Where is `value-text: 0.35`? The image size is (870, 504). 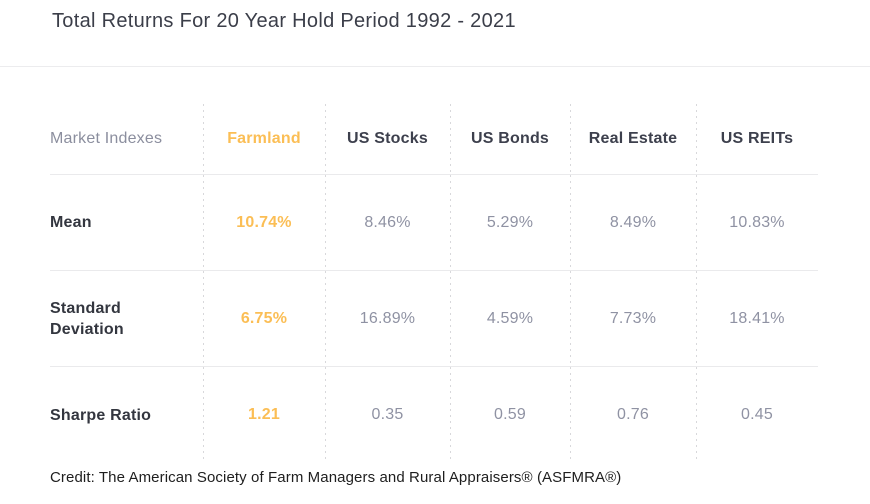 value-text: 0.35 is located at coordinates (387, 414).